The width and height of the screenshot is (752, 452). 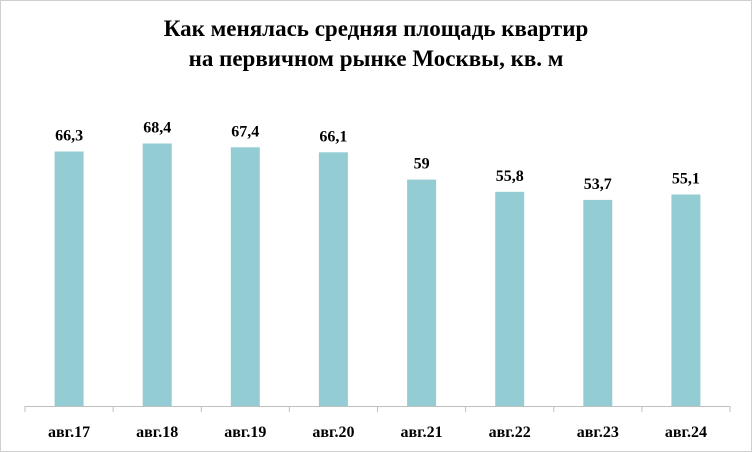 What do you see at coordinates (510, 298) in the screenshot?
I see `bar-авг.22` at bounding box center [510, 298].